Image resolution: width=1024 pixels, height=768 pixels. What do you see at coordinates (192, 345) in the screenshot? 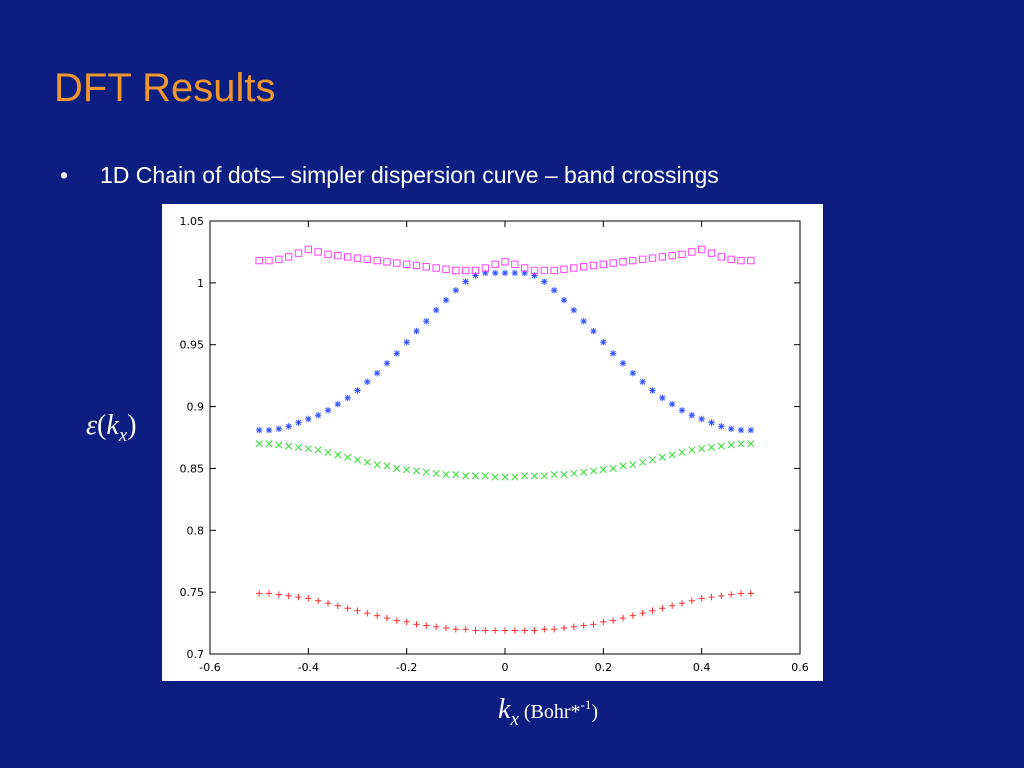
I see `y-tick-label: 0.95` at bounding box center [192, 345].